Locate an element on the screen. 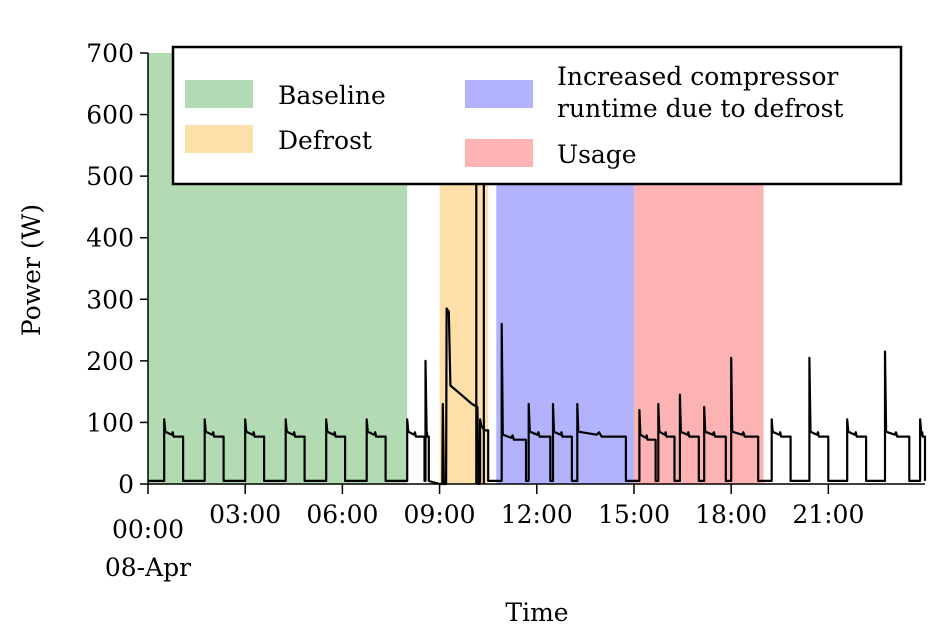 The image size is (940, 635). legend-label: Baseline is located at coordinates (332, 95).